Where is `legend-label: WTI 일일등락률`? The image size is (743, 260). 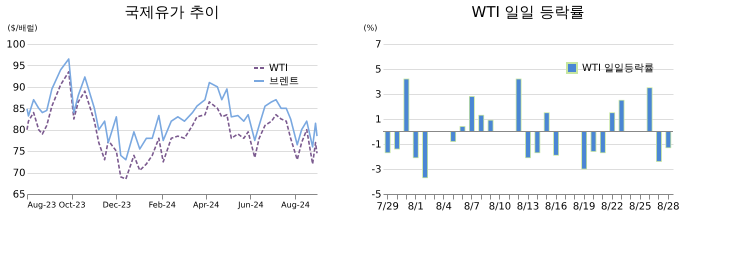 legend-label: WTI 일일등락률 is located at coordinates (618, 68).